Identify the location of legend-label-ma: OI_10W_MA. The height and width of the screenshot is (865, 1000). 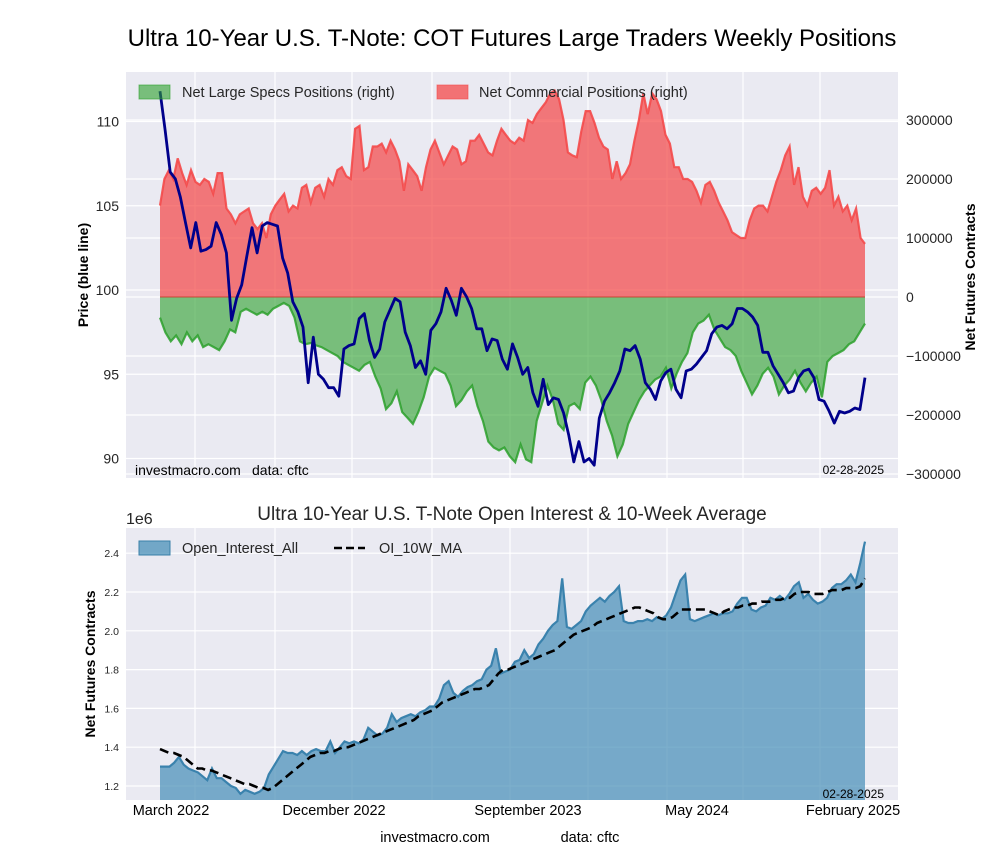
(420, 549).